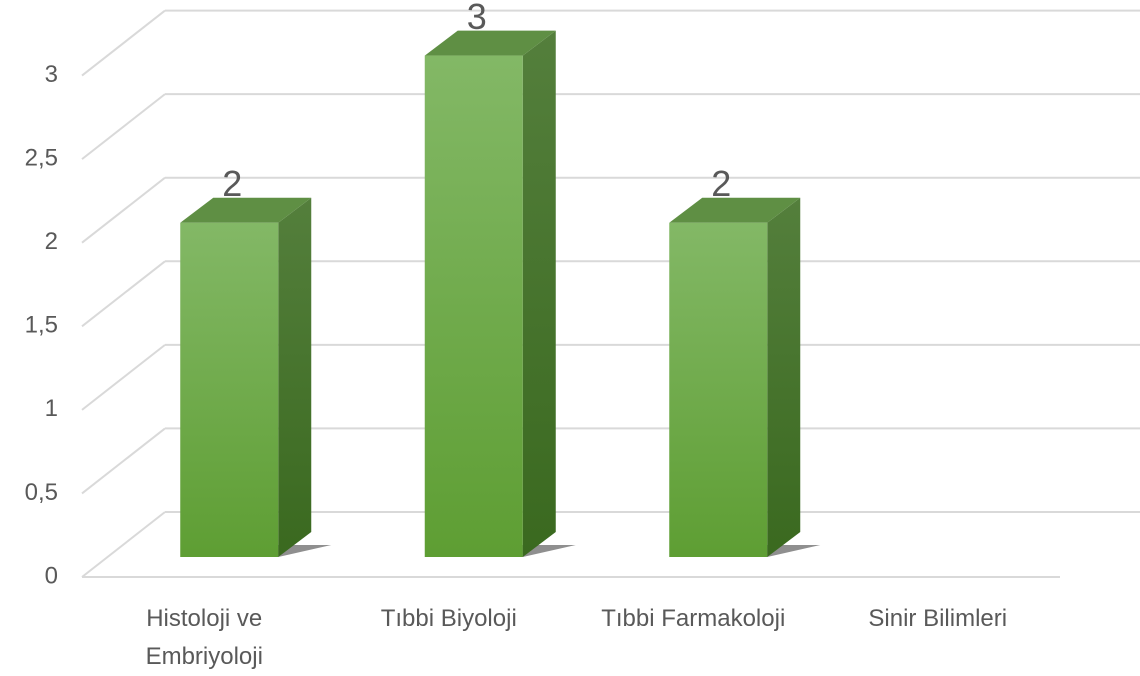 The image size is (1140, 676). I want to click on y-tick-label: 0,5, so click(41, 492).